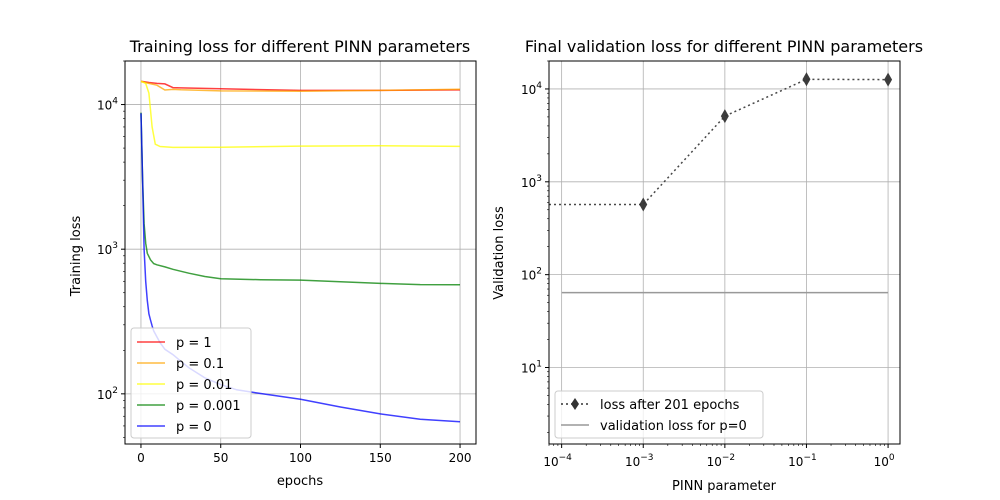 The height and width of the screenshot is (500, 1000). I want to click on legend-label-3: p = 0.001, so click(208, 406).